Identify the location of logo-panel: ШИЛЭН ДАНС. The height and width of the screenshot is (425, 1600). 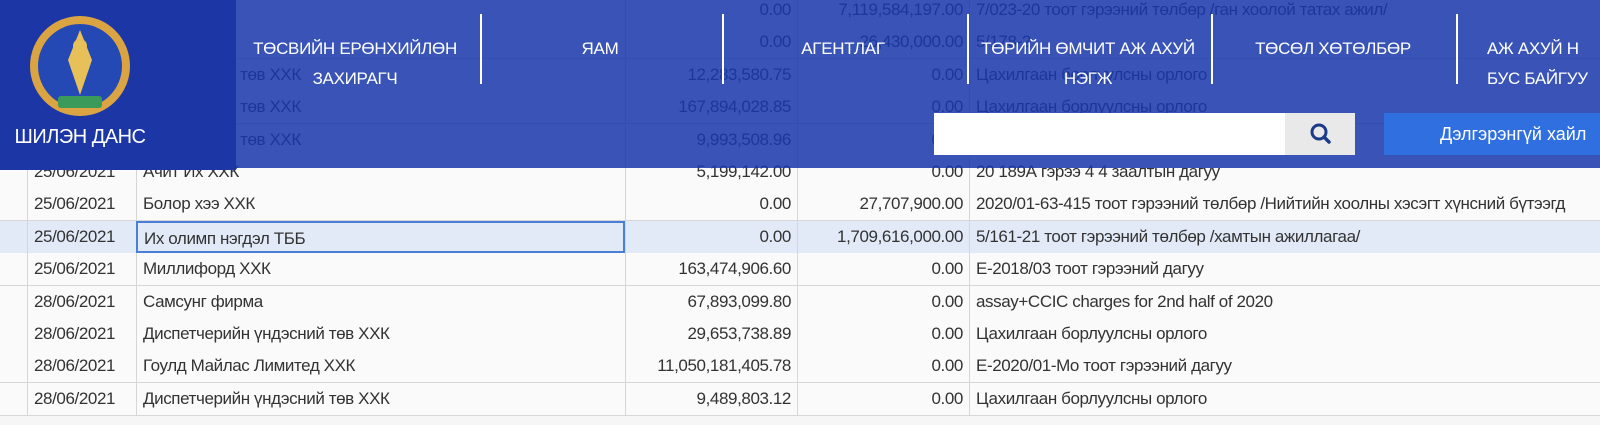
(118, 85).